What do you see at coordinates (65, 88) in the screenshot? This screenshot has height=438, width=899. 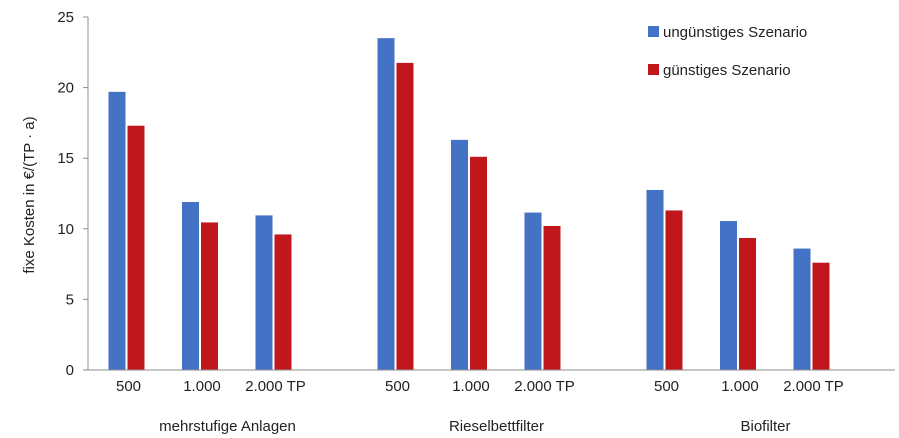 I see `y-tick-label: 20` at bounding box center [65, 88].